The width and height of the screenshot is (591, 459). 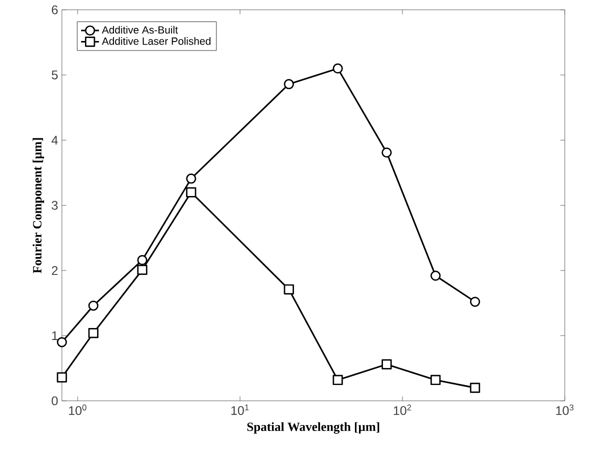 What do you see at coordinates (77, 410) in the screenshot?
I see `x-tick-label: 10$^{0}$` at bounding box center [77, 410].